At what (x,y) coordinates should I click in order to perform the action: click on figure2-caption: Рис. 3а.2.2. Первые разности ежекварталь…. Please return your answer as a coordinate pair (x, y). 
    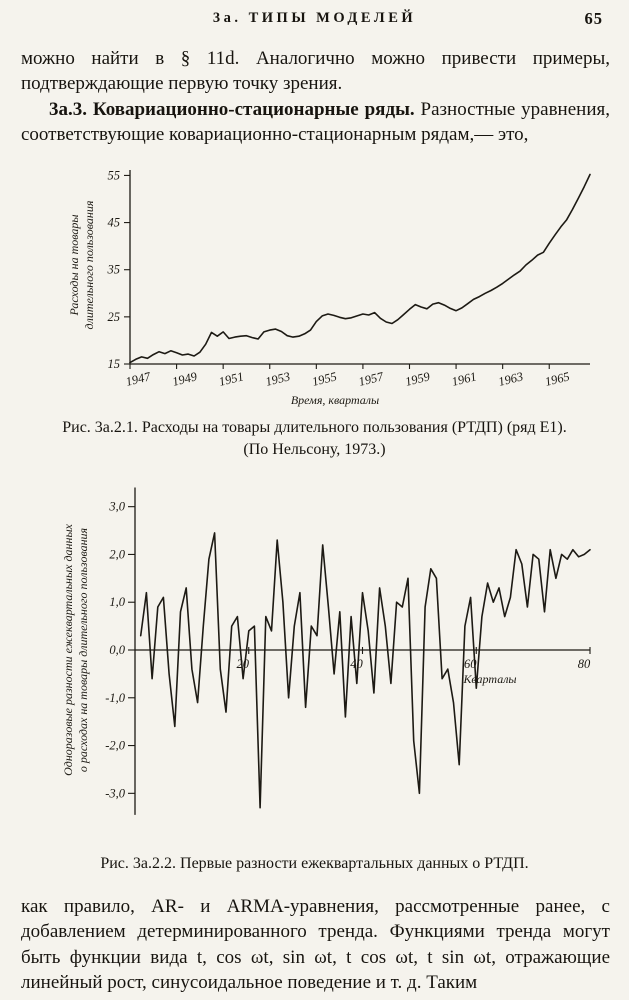
    Looking at the image, I should click on (314, 863).